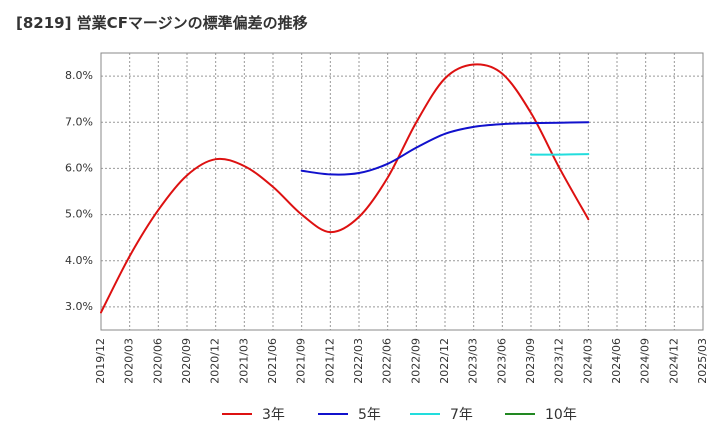  Describe the element at coordinates (673, 361) in the screenshot. I see `x-tick-label: 2024/12` at that location.